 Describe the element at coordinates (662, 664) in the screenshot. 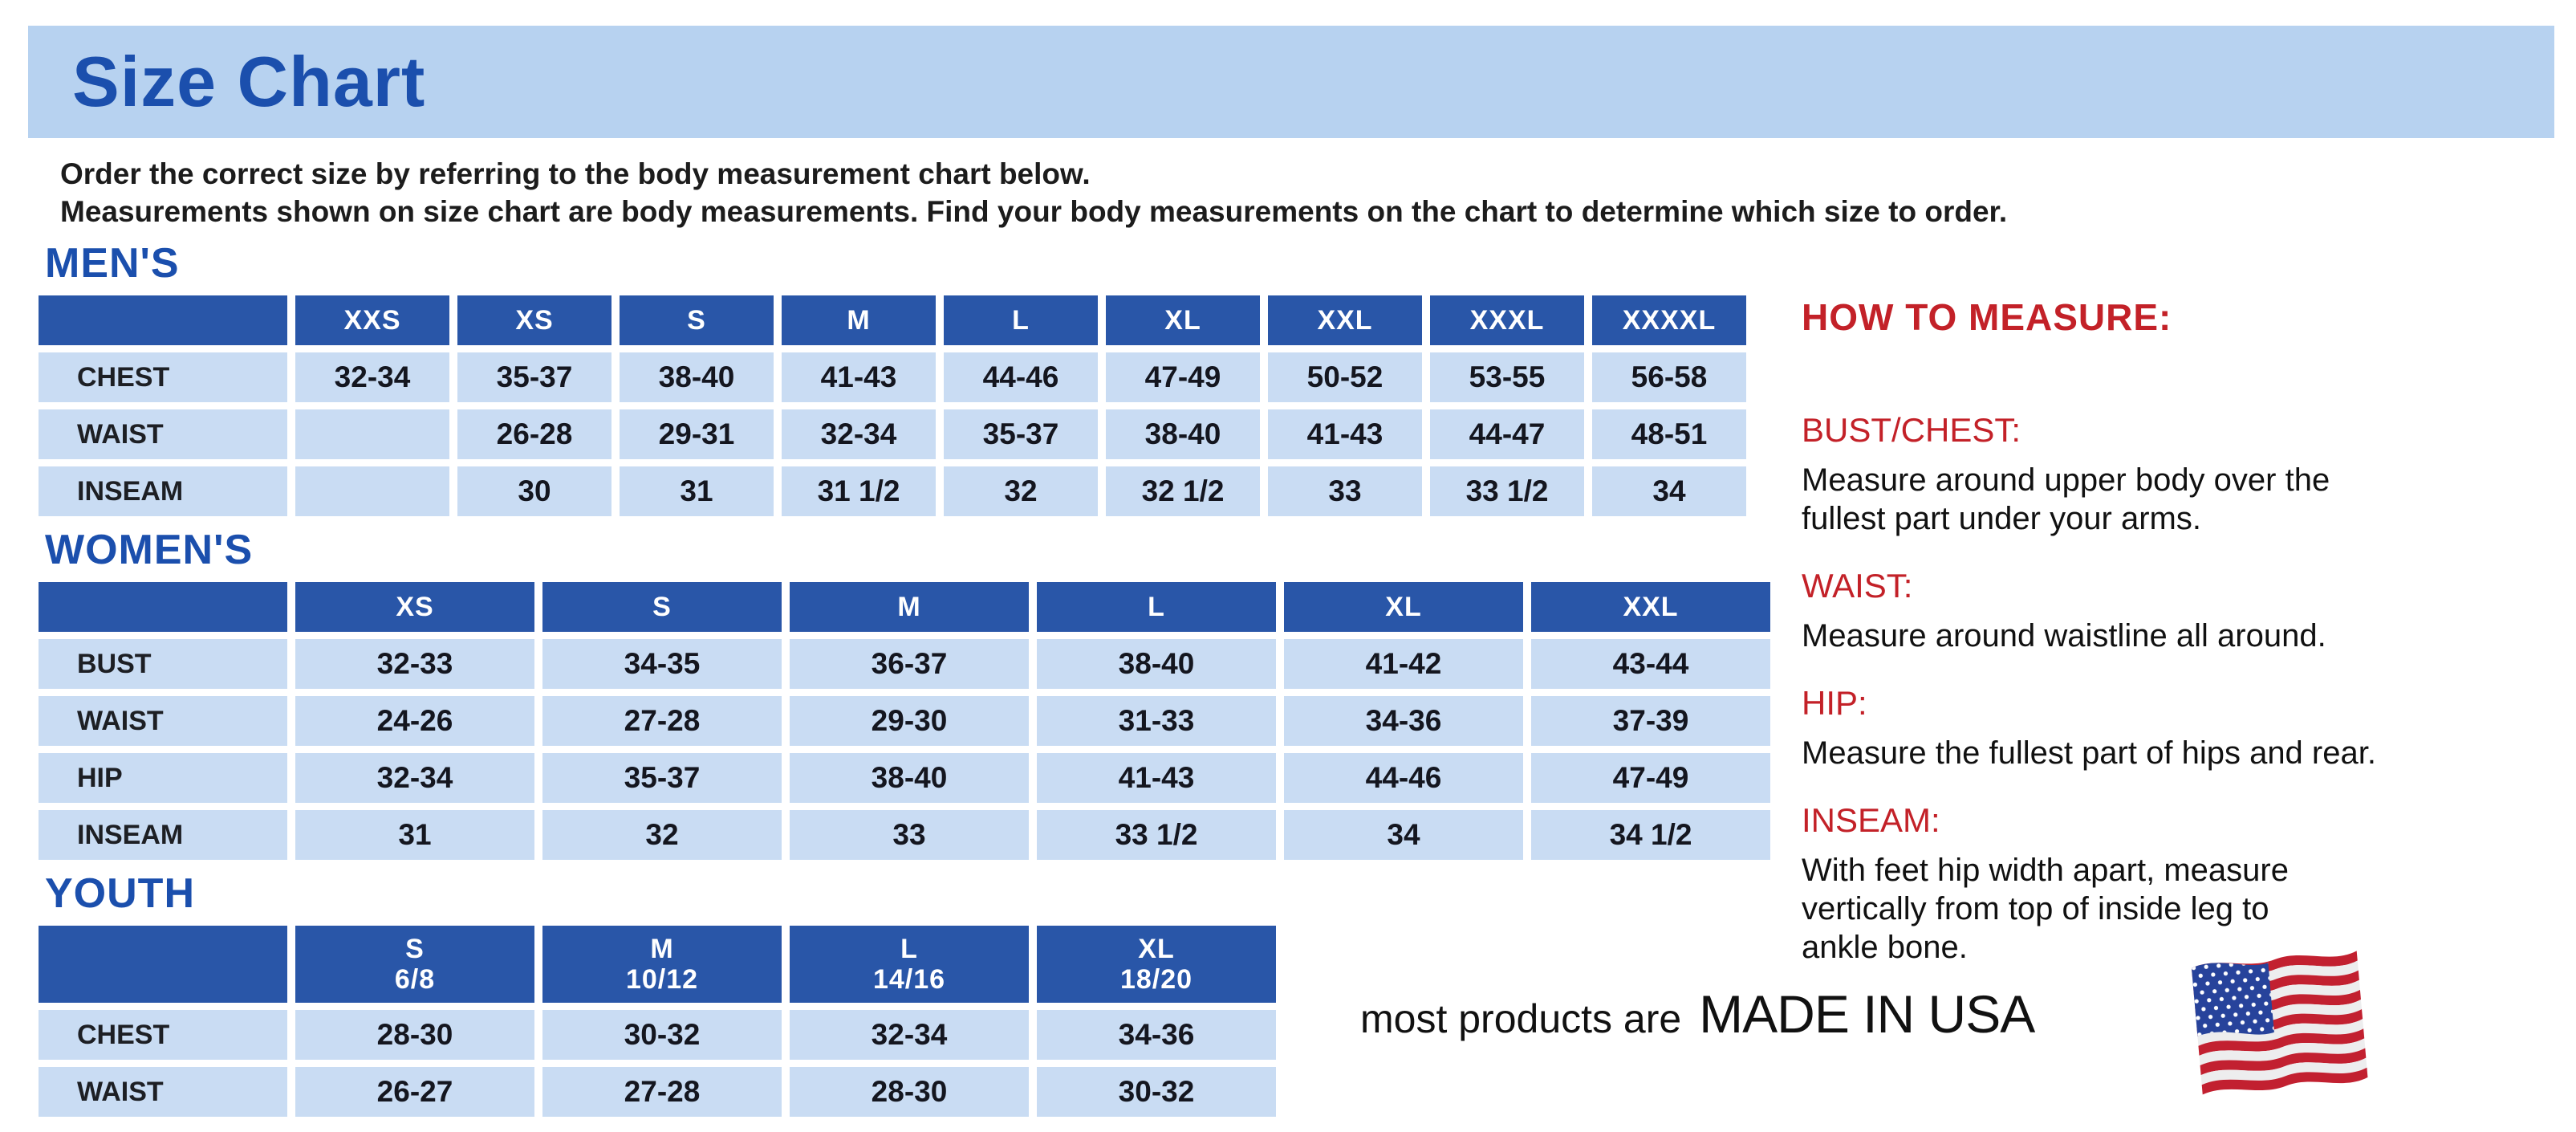

I see `value-cell: 34-35` at that location.